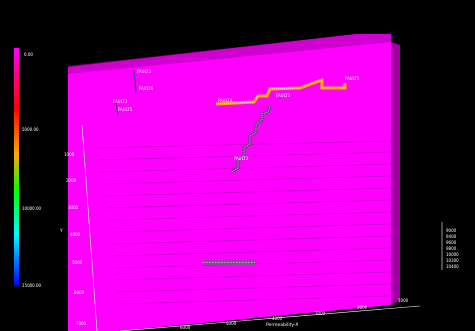  What do you see at coordinates (277, 318) in the screenshot?
I see `bottom-tick-2: 4000` at bounding box center [277, 318].